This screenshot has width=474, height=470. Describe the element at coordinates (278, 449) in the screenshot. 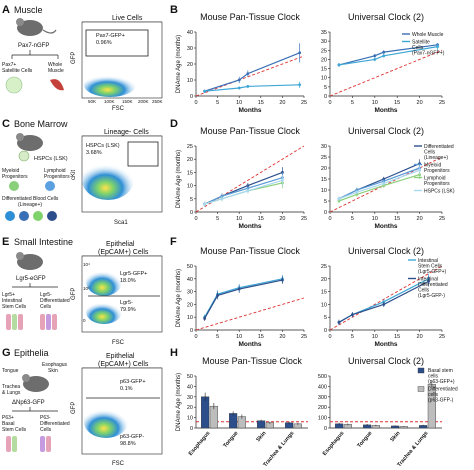

I see `category-label: Trachea & Lungs` at that location.